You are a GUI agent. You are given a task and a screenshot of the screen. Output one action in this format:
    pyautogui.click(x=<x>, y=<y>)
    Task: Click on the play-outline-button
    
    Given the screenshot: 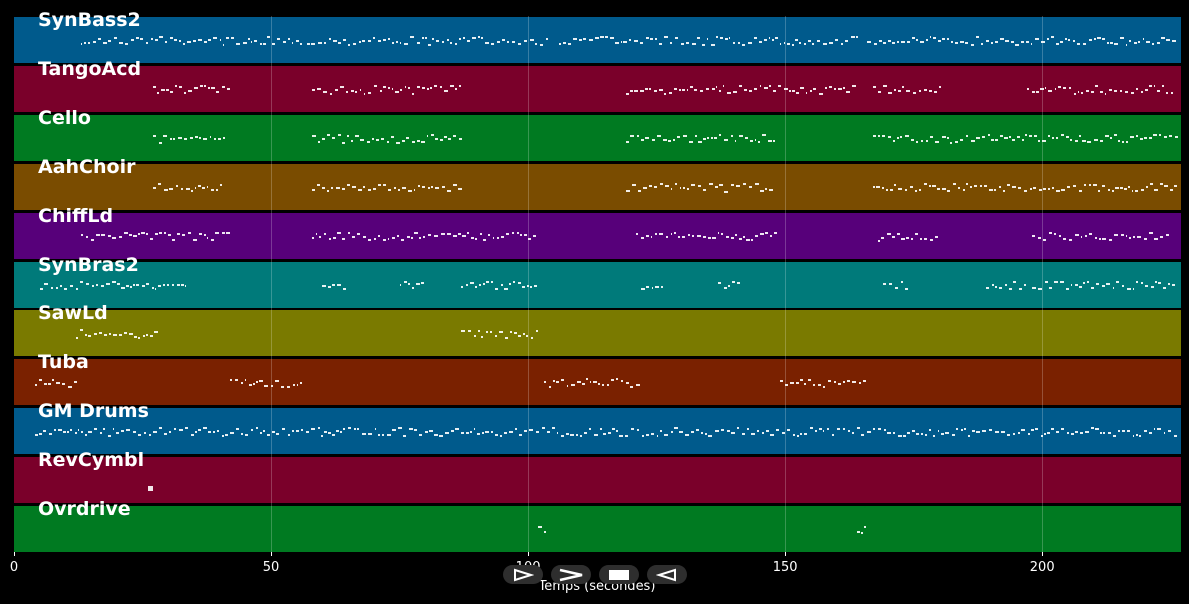 What is the action you would take?
    pyautogui.click(x=523, y=574)
    